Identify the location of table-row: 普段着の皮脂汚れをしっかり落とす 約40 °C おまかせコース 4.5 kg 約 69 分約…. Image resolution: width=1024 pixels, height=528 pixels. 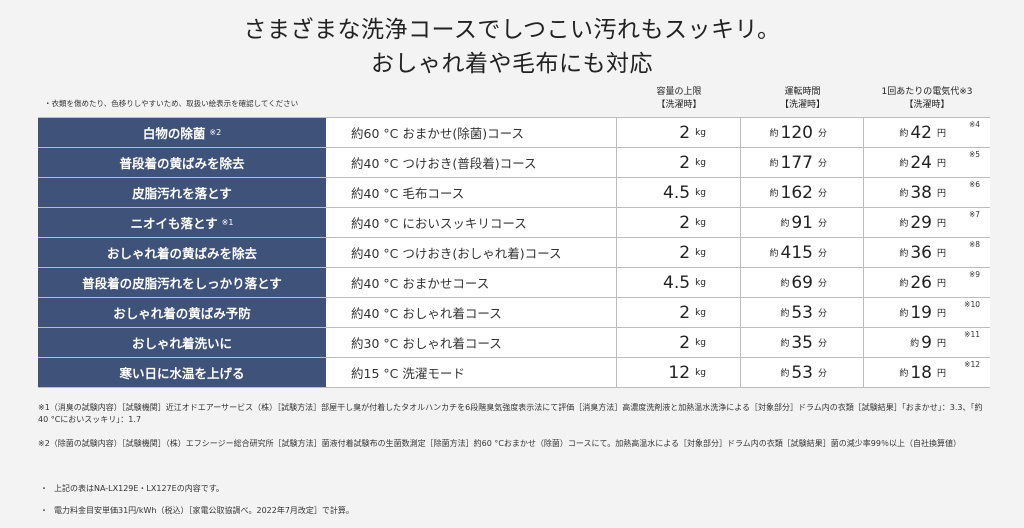
(514, 283).